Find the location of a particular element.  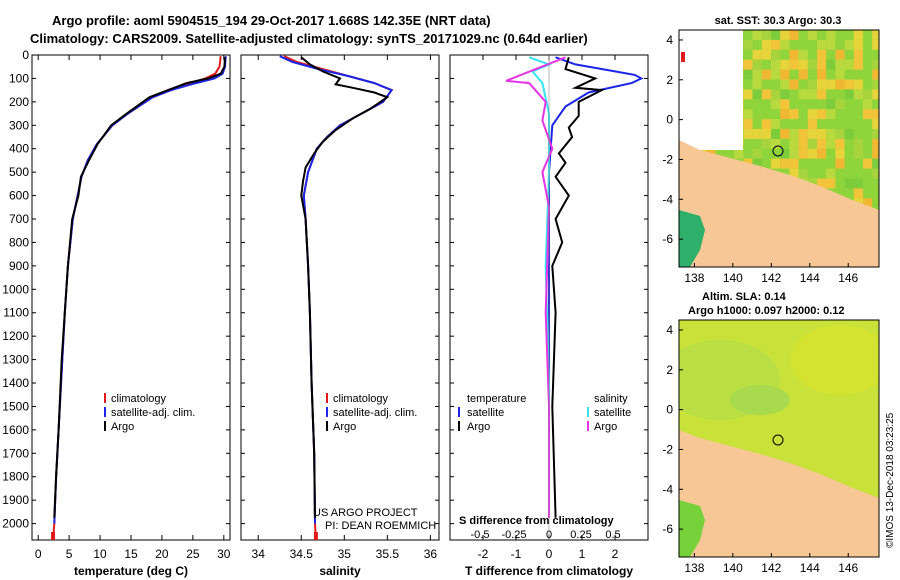

series-line-temperature-argo is located at coordinates (578, 287).